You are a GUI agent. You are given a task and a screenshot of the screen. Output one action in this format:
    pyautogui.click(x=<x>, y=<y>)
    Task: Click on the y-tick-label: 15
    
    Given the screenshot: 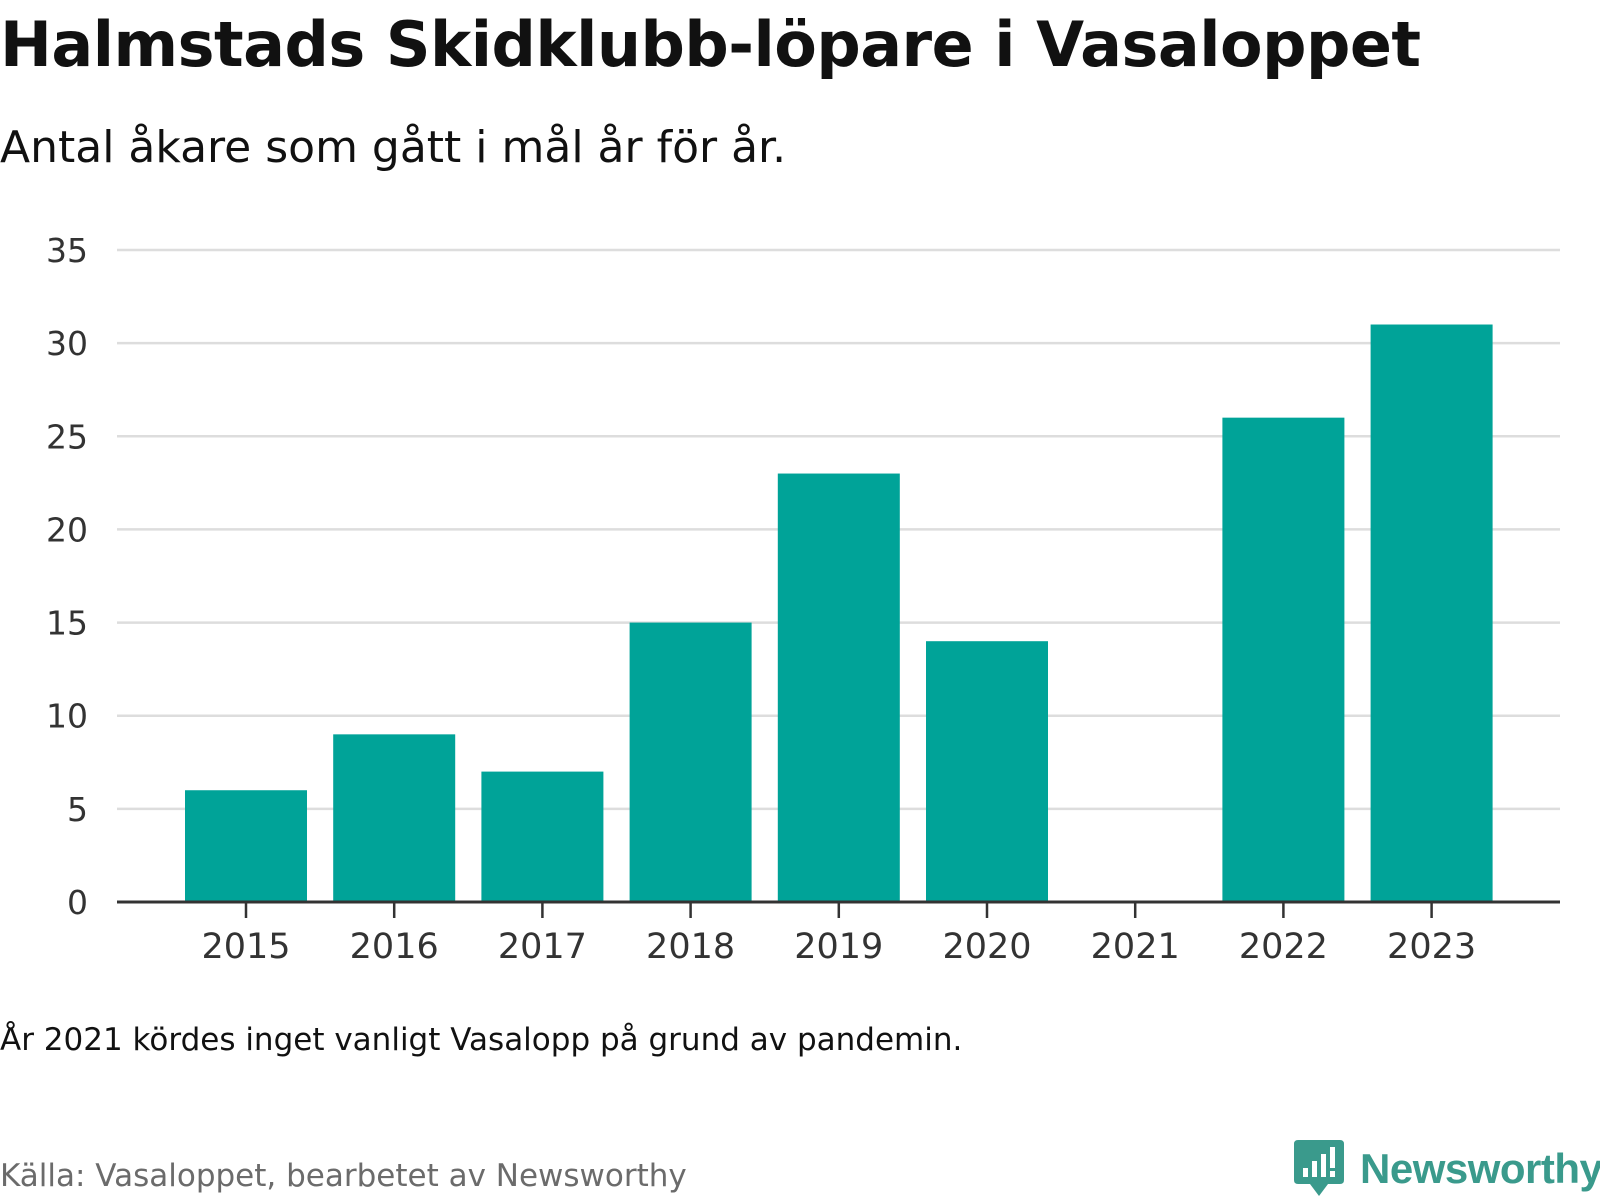 What is the action you would take?
    pyautogui.click(x=67, y=623)
    